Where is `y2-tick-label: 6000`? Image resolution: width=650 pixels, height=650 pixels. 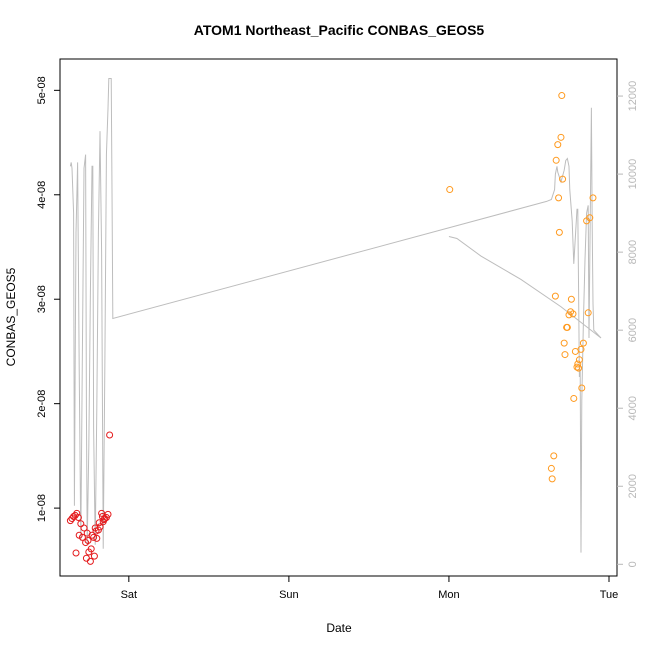
y2-tick-label: 6000 is located at coordinates (633, 330).